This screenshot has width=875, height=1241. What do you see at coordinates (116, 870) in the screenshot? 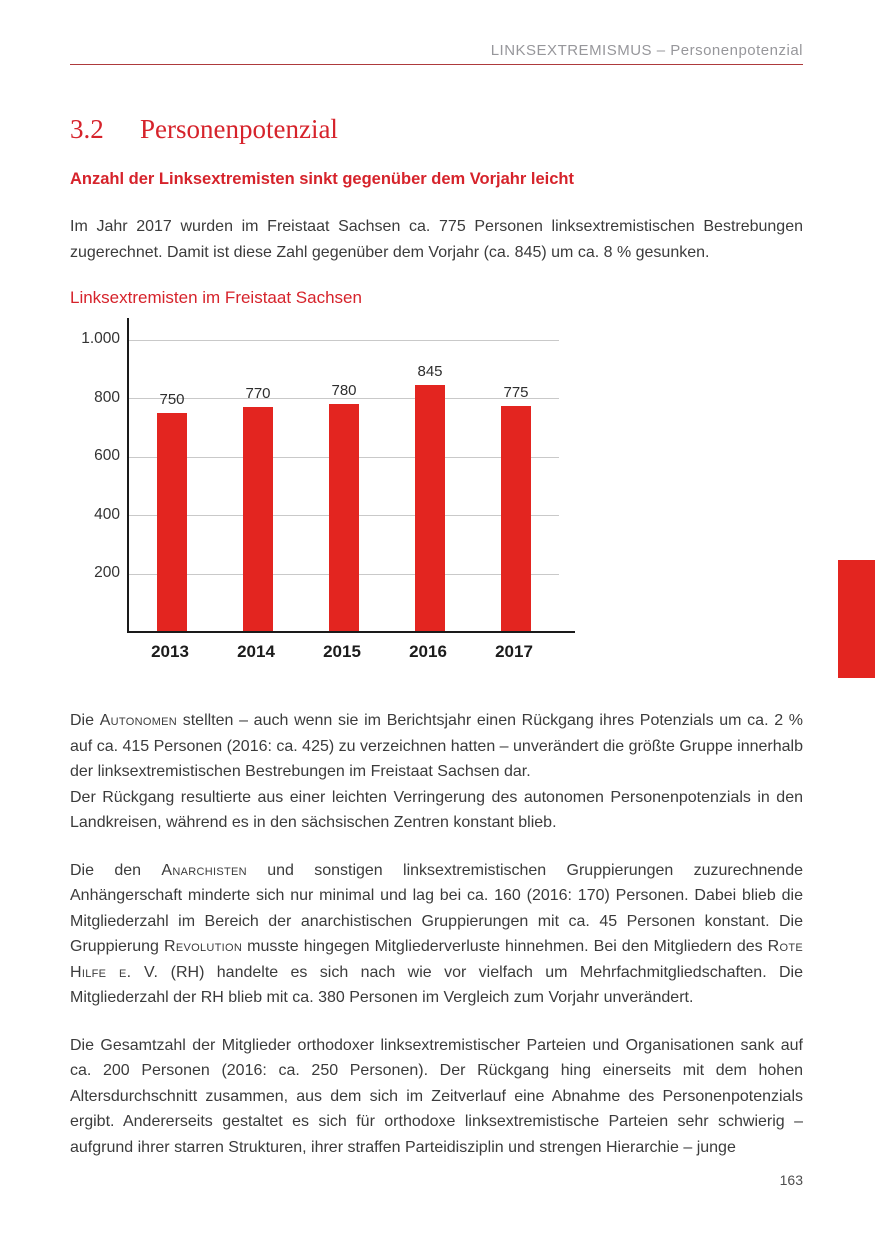
I see `text-segment: Die den` at bounding box center [116, 870].